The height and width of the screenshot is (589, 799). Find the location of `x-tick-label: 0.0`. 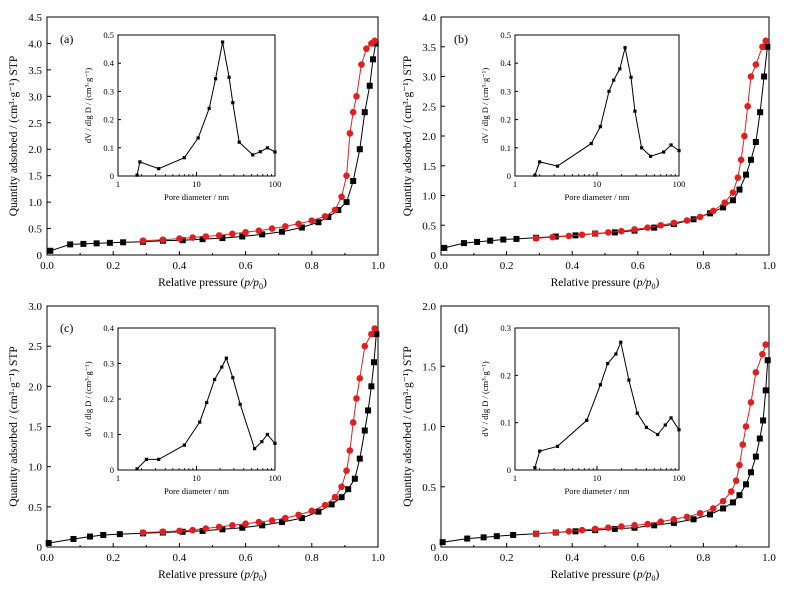

x-tick-label: 0.0 is located at coordinates (441, 558).